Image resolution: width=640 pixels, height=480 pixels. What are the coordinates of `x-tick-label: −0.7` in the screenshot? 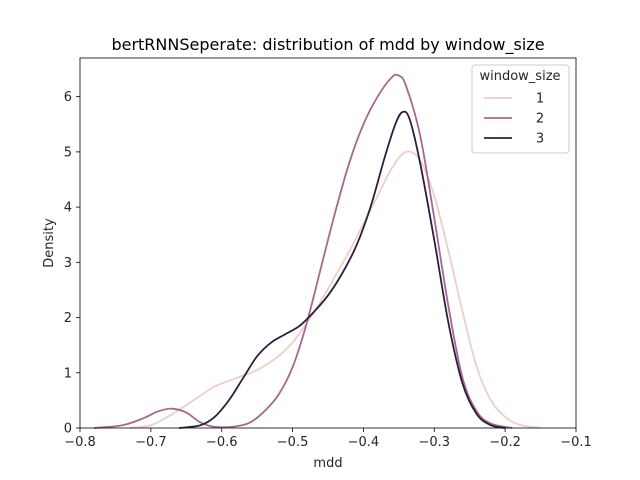 It's located at (151, 442).